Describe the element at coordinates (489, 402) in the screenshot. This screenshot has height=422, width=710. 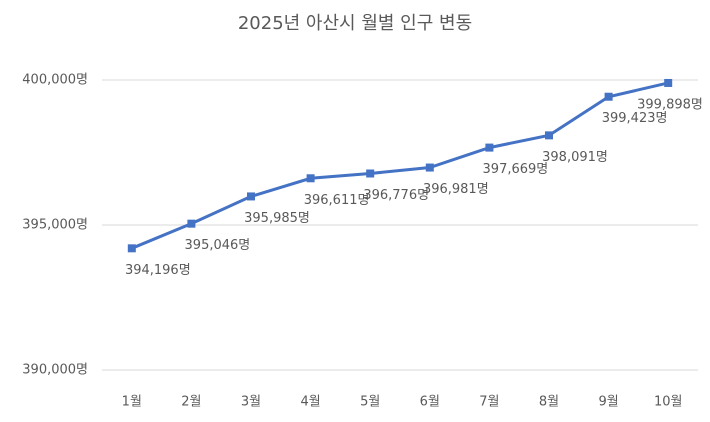
I see `x-tick-label: 7월` at that location.